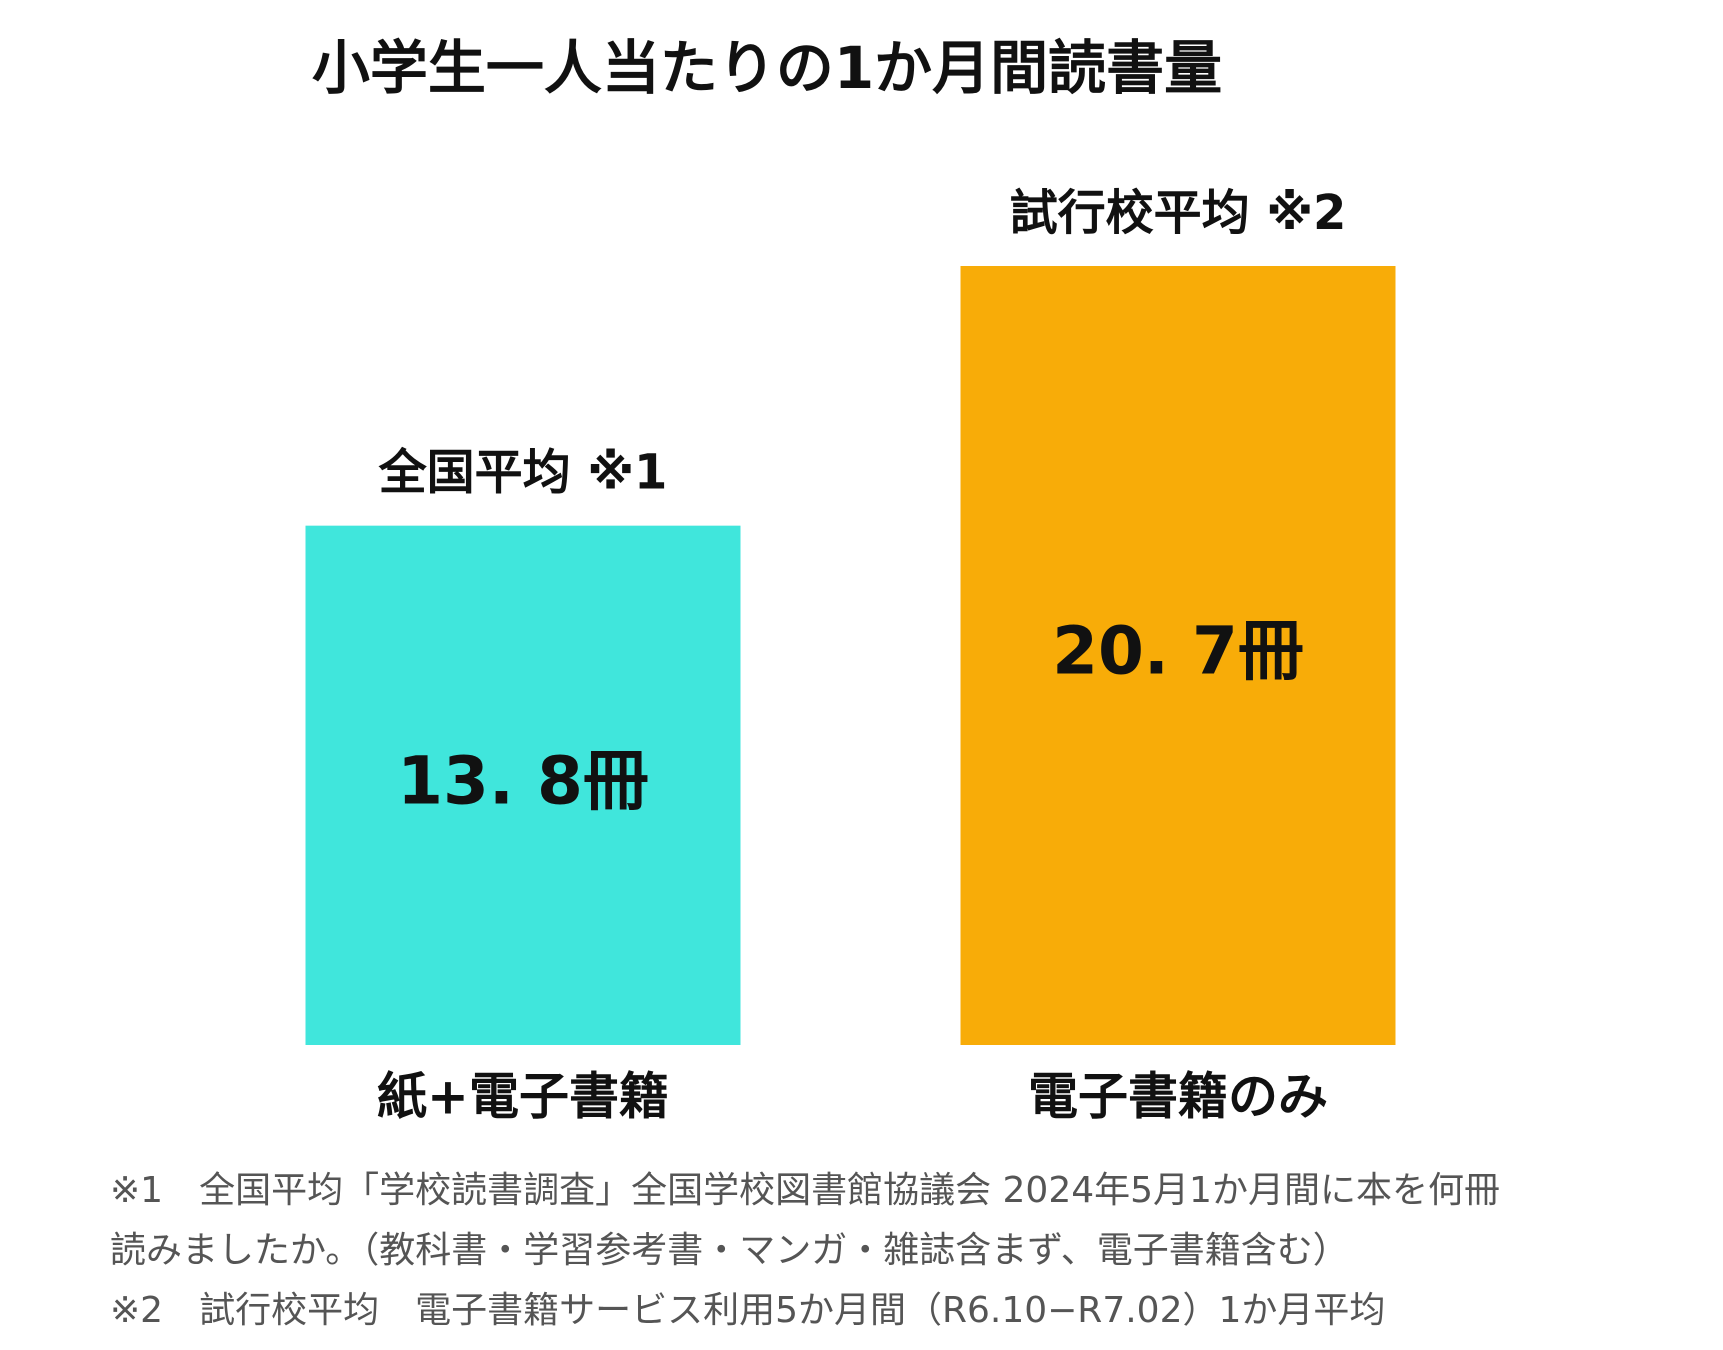 The width and height of the screenshot is (1723, 1350). Describe the element at coordinates (523, 780) in the screenshot. I see `value-label: 13. 8冊` at that location.